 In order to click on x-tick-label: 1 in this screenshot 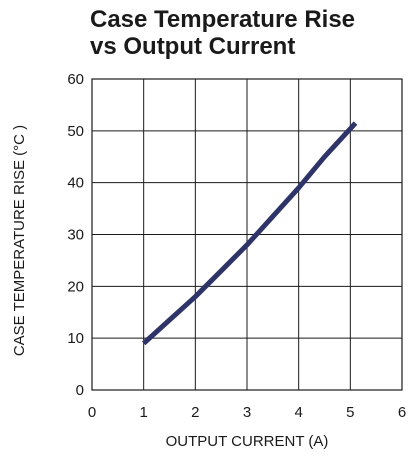, I will do `click(143, 412)`.